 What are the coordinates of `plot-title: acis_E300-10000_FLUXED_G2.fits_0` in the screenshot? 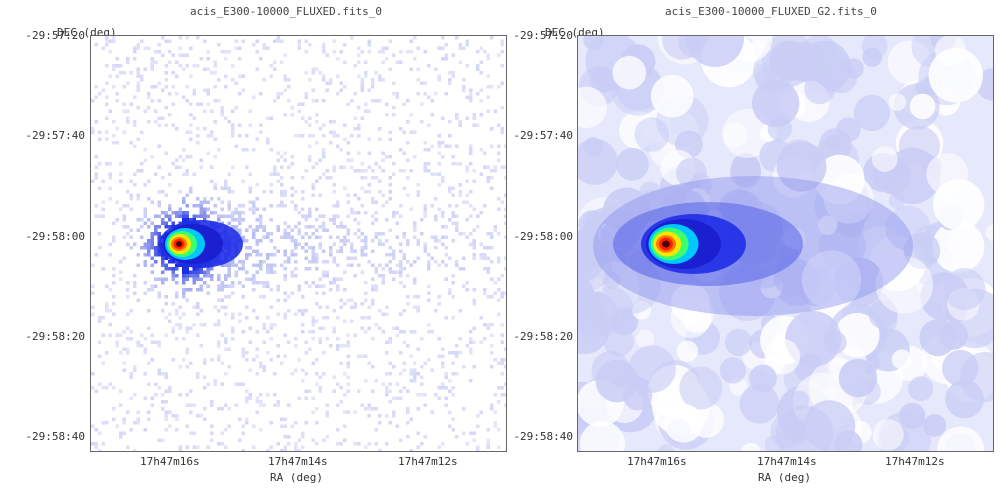 It's located at (771, 11).